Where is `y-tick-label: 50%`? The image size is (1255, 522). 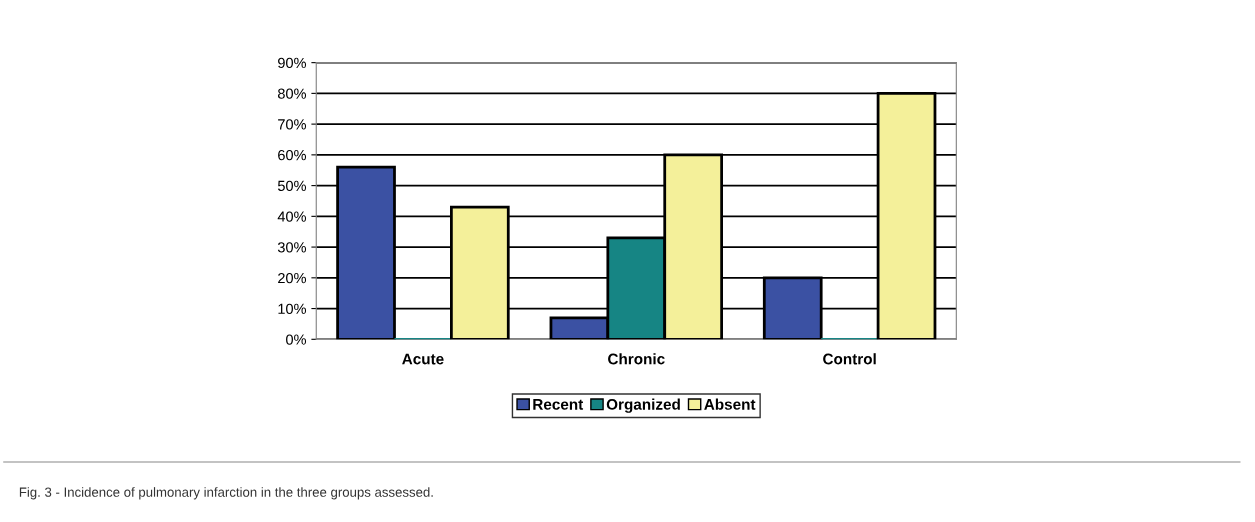 y-tick-label: 50% is located at coordinates (292, 186).